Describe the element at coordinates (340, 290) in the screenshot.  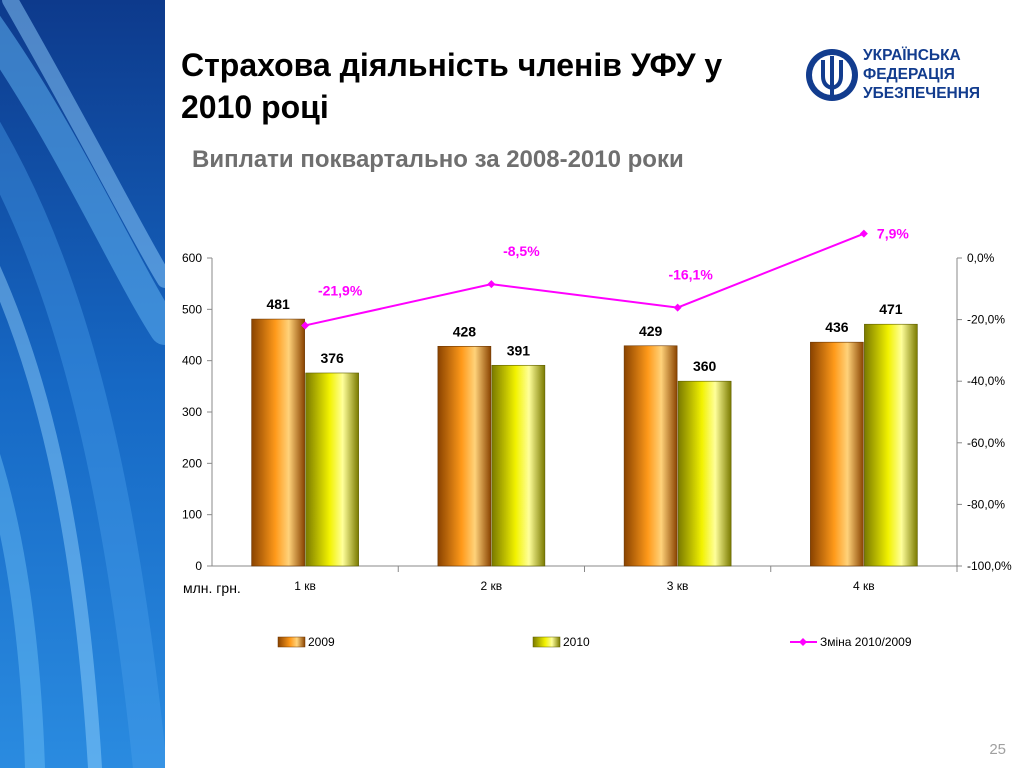
I see `change-label: -21,9%` at that location.